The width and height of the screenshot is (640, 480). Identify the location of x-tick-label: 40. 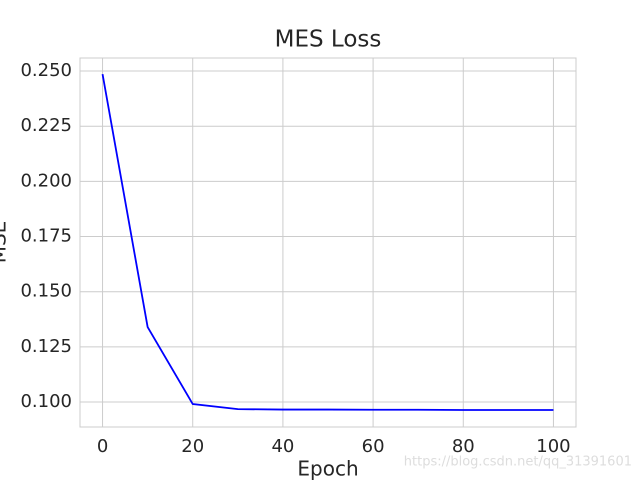
(282, 446).